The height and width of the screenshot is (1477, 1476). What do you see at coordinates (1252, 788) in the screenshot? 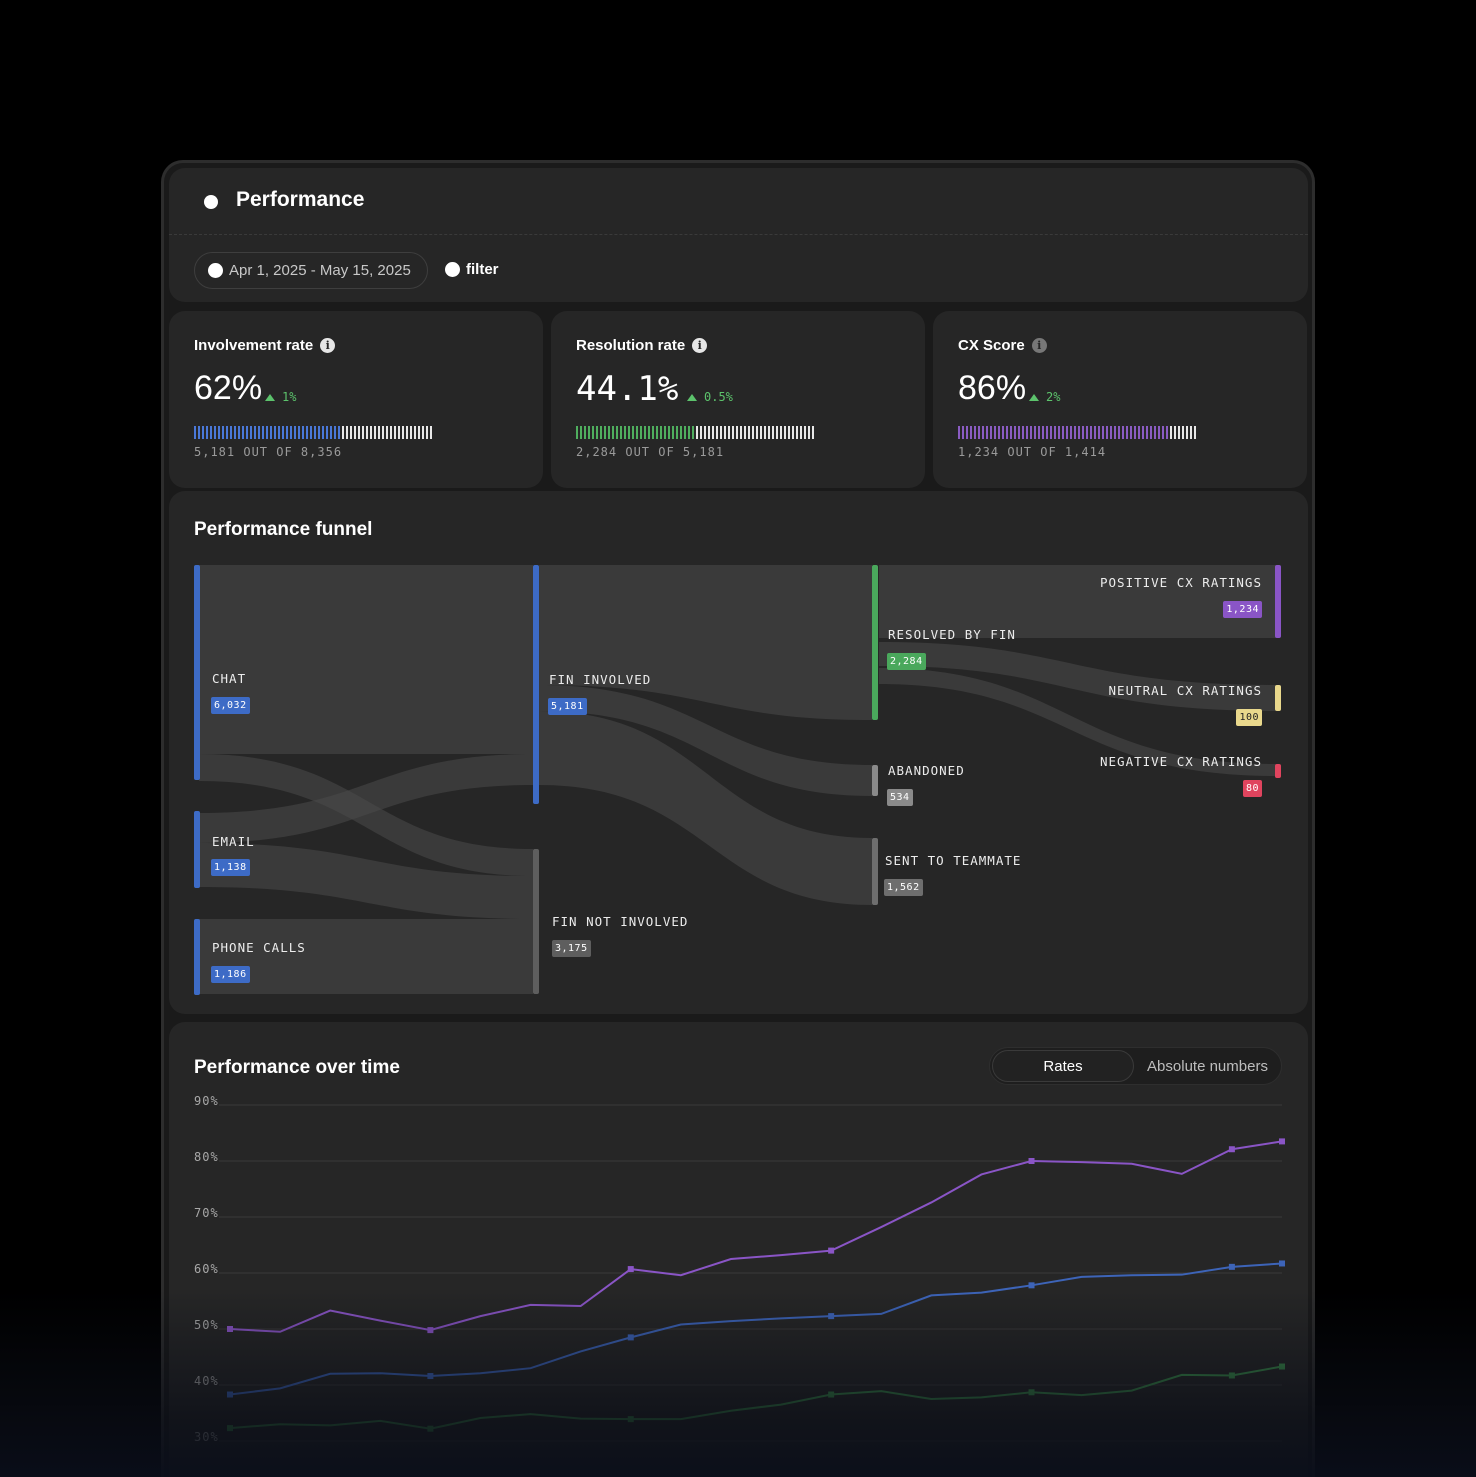
I see `node-badge-negative: 80` at bounding box center [1252, 788].